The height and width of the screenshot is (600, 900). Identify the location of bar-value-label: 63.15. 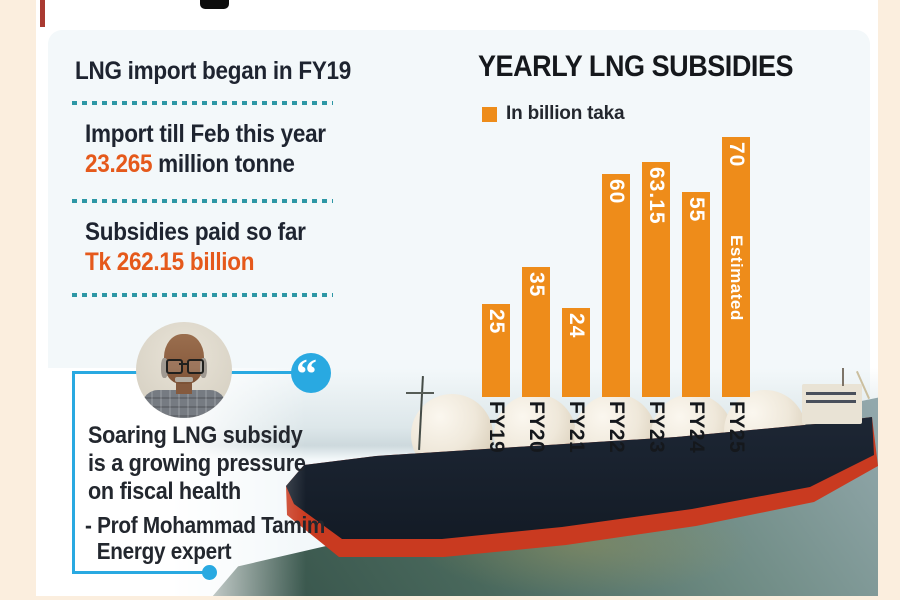
(656, 196).